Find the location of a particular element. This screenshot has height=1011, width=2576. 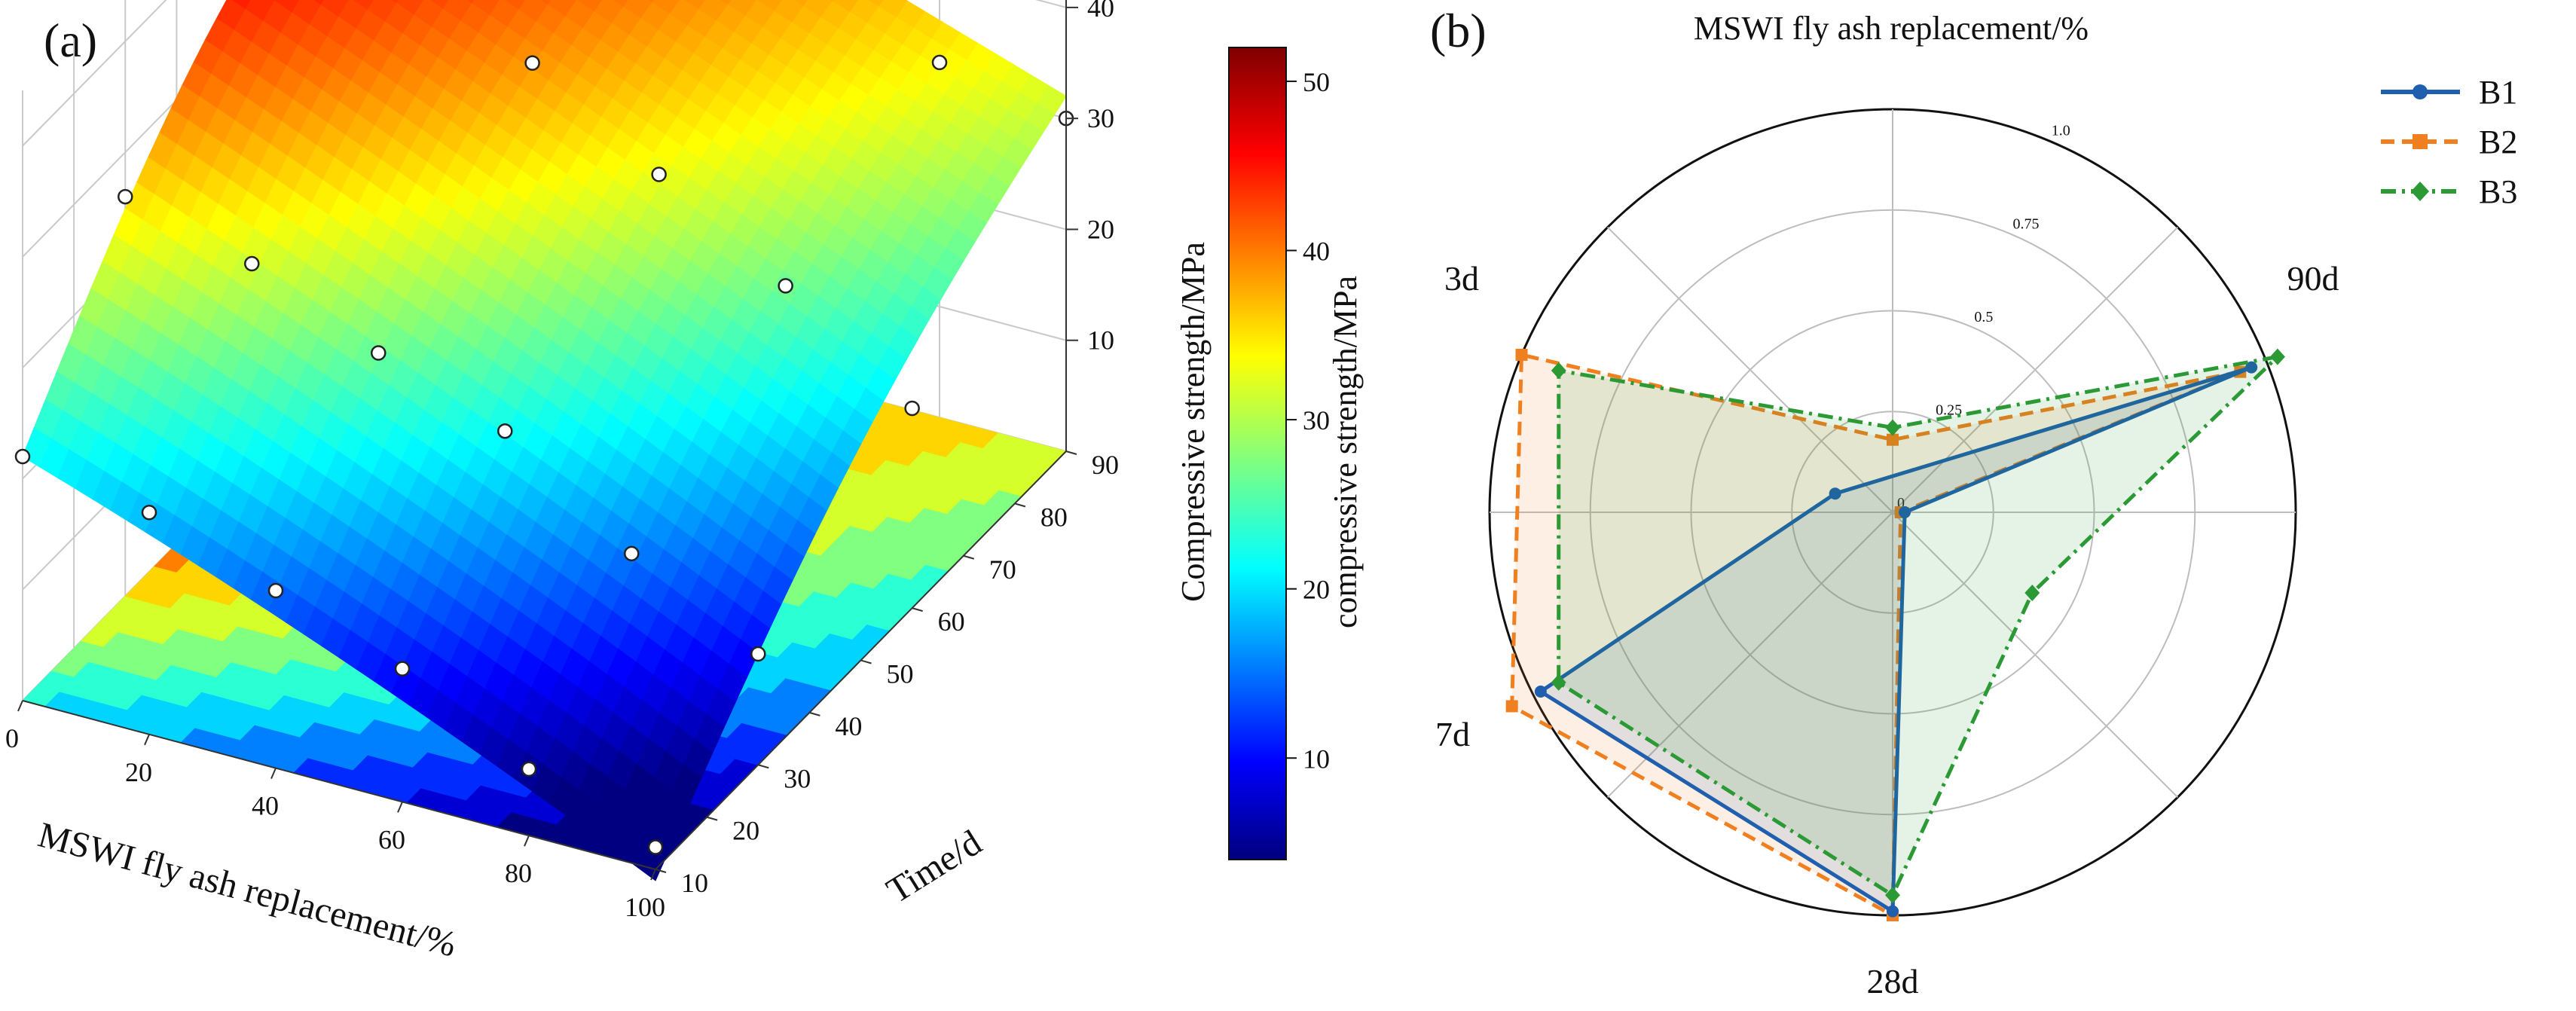

y-tick-label: 90 is located at coordinates (1105, 465).